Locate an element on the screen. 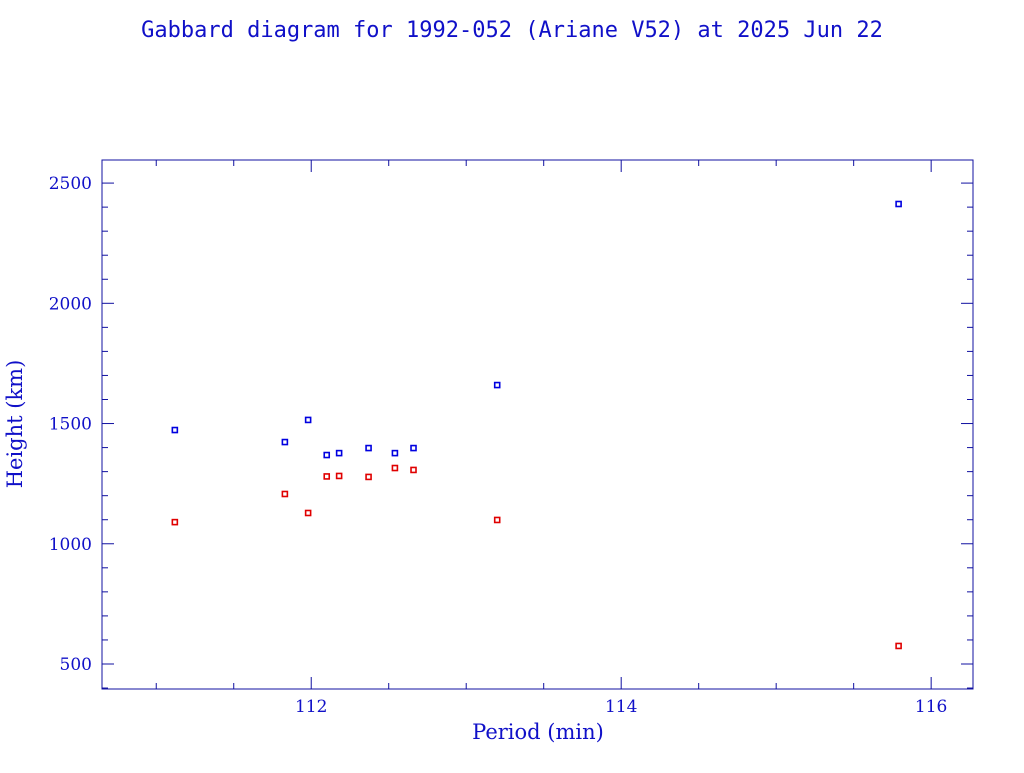 This screenshot has height=773, width=1024. x-tick-label: 112 is located at coordinates (311, 707).